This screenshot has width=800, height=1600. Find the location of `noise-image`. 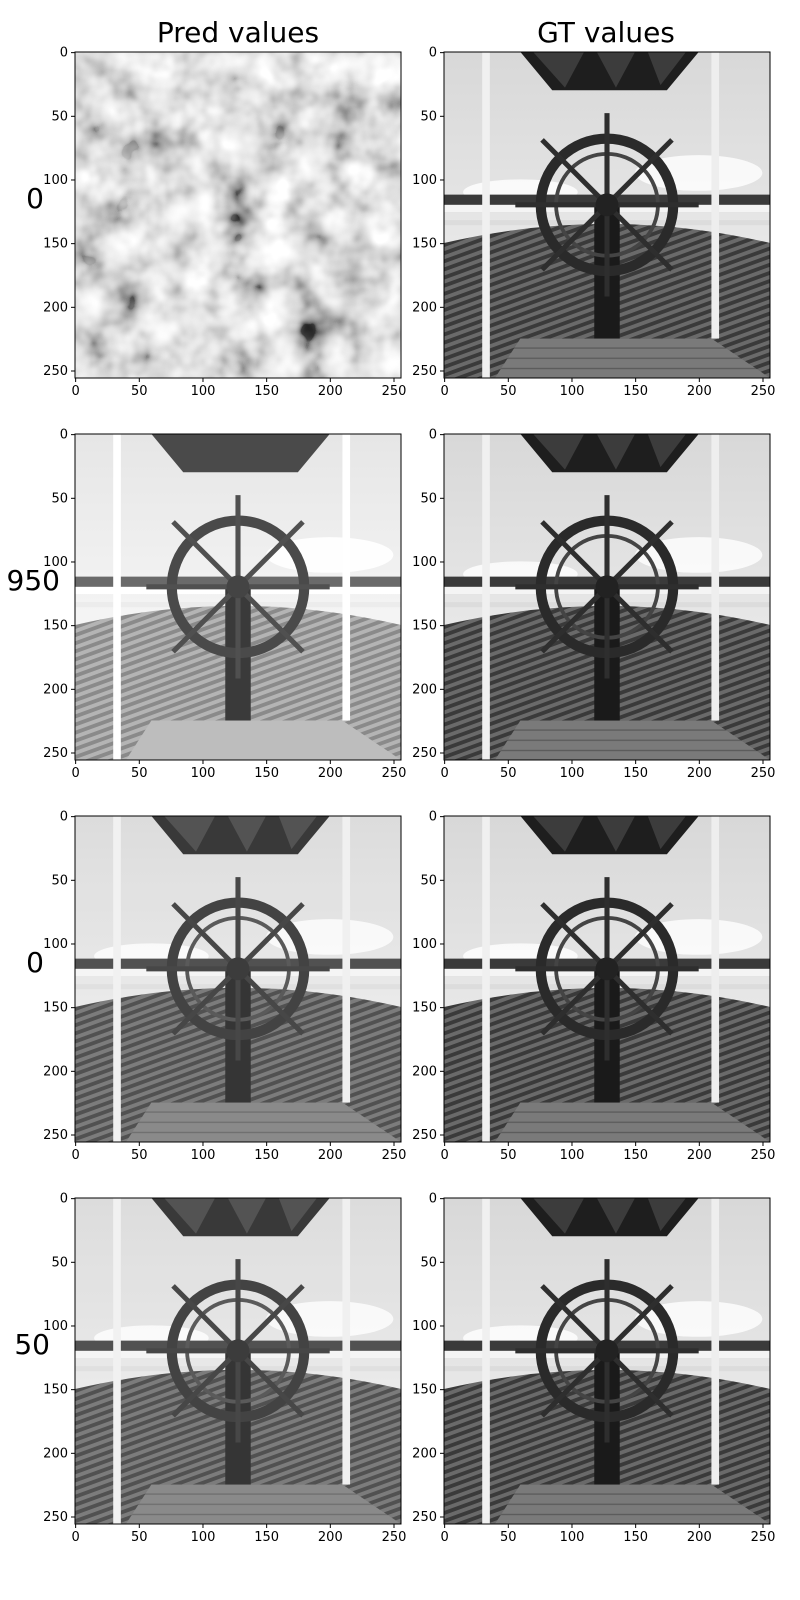

noise-image is located at coordinates (238, 215).